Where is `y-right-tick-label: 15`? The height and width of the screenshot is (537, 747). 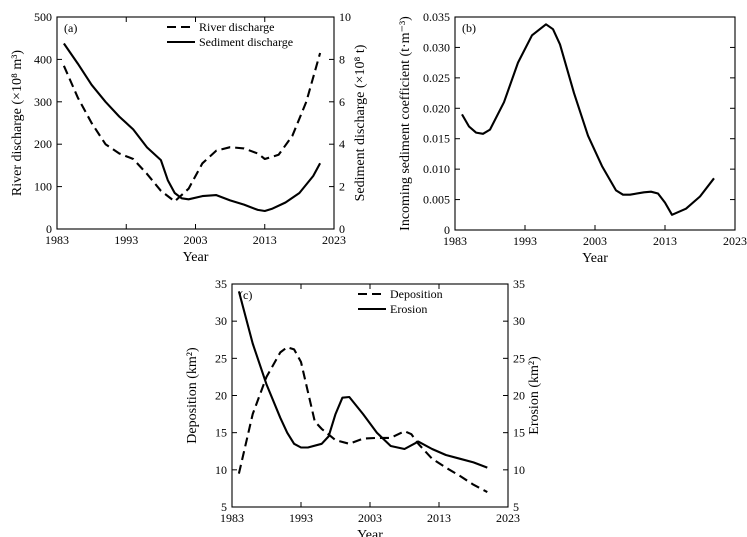 y-right-tick-label: 15 is located at coordinates (519, 433).